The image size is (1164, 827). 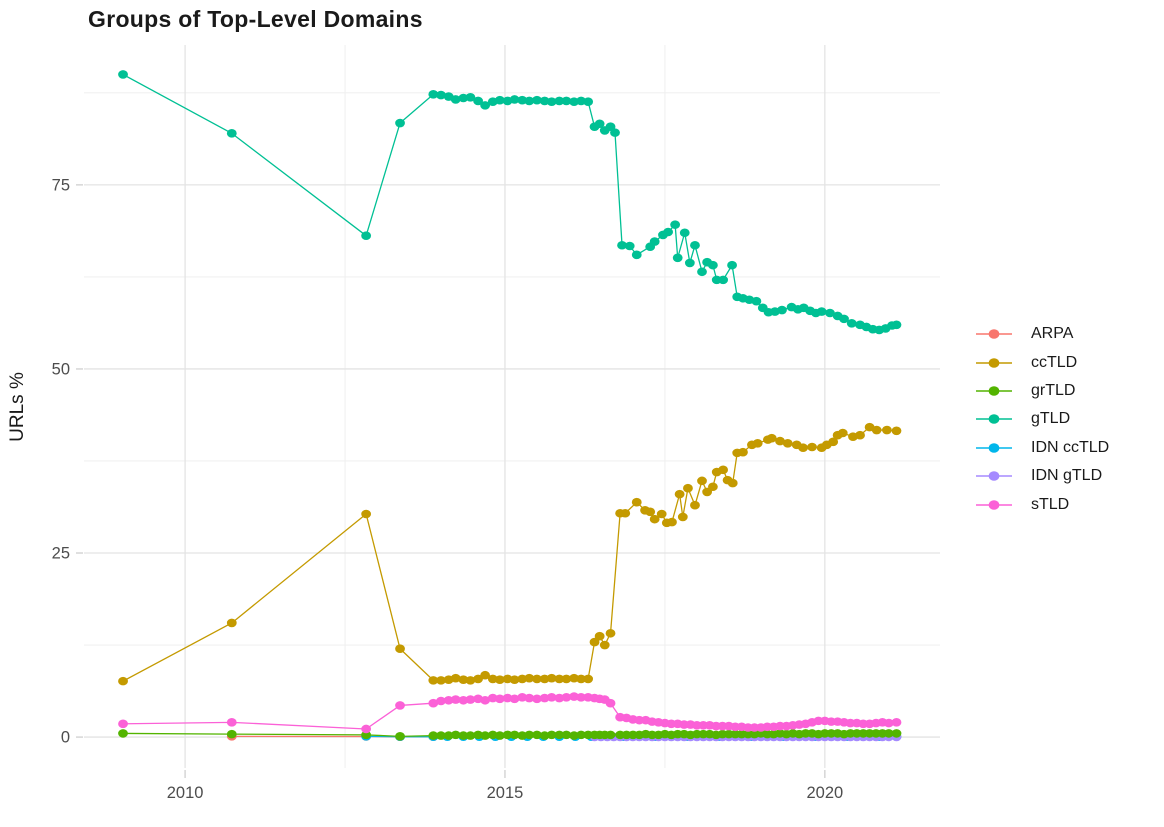 I want to click on legend-label: ARPA, so click(x=1052, y=334).